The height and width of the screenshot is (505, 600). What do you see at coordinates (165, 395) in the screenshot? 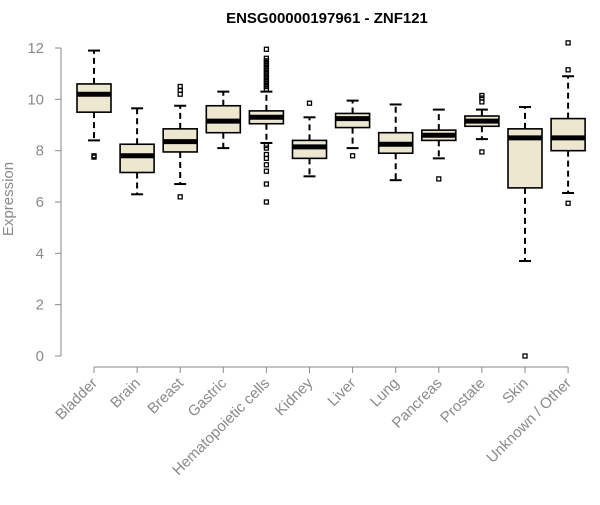
I see `x-tick-label: Breast` at bounding box center [165, 395].